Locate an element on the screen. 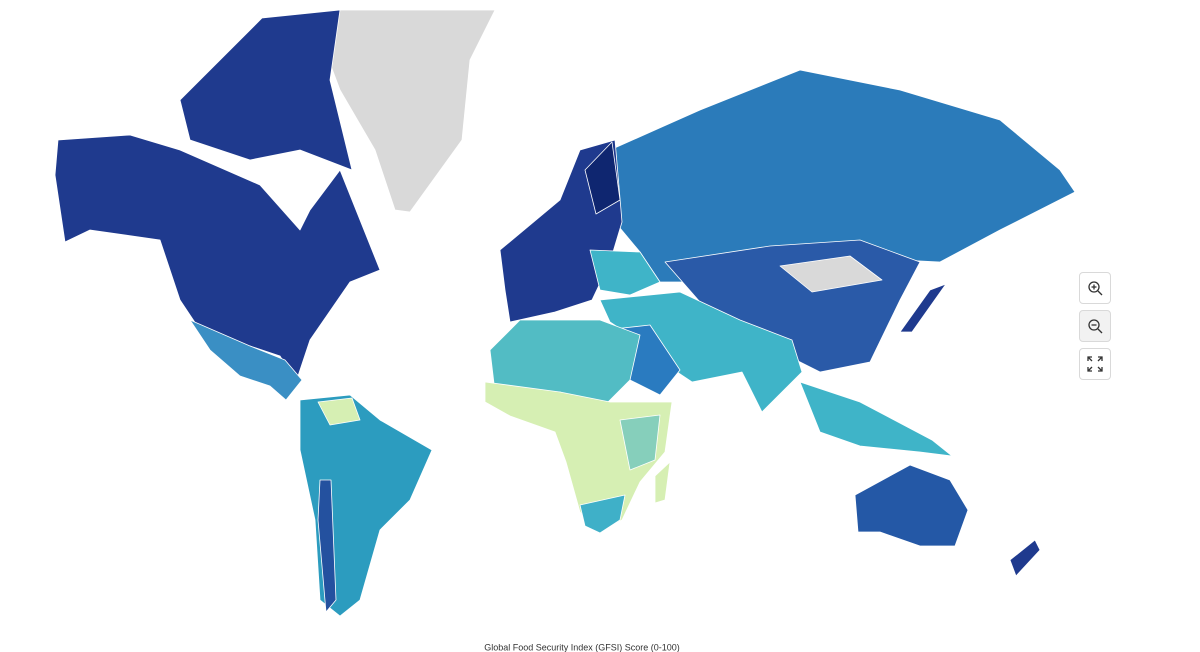  zoom-out-button is located at coordinates (1095, 326).